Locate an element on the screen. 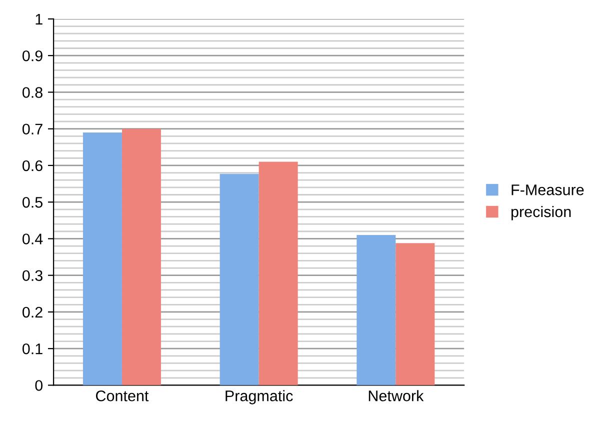  y-tick-label: 0.6 is located at coordinates (32, 166).